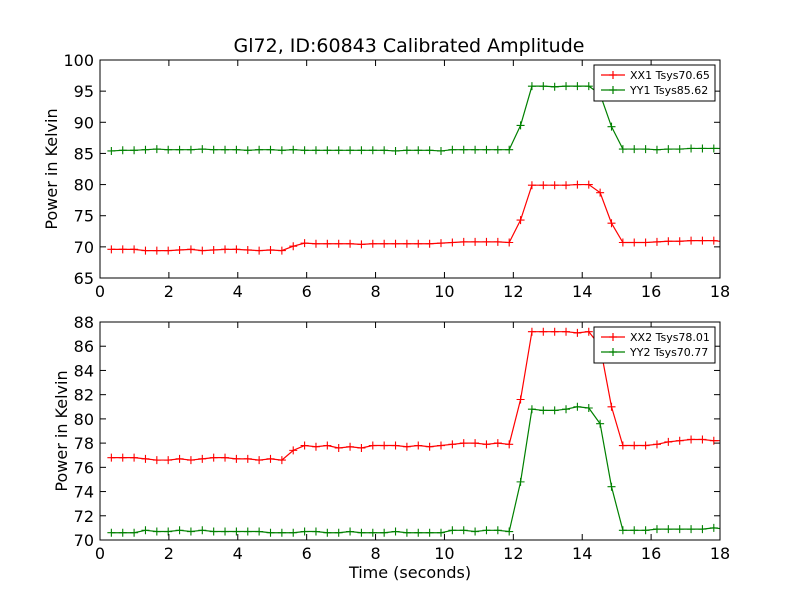  I want to click on y-tick-label-1-6: 95, so click(84, 91).